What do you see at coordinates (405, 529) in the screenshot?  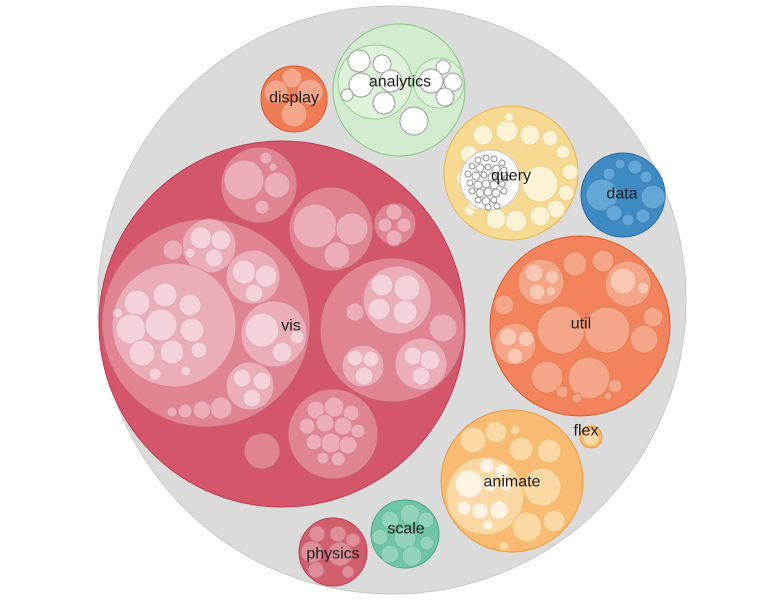 I see `package-label-scale: scale` at bounding box center [405, 529].